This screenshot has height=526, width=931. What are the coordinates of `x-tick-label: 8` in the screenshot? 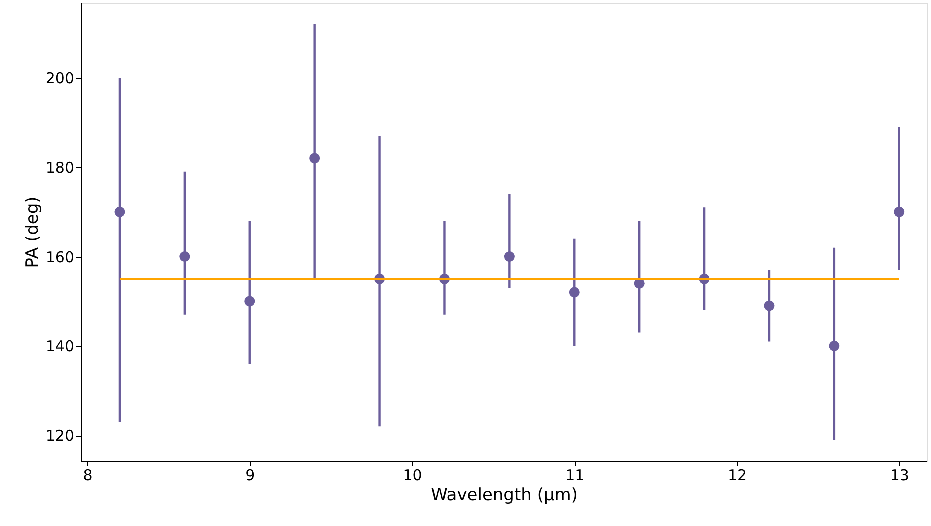 It's located at (88, 475).